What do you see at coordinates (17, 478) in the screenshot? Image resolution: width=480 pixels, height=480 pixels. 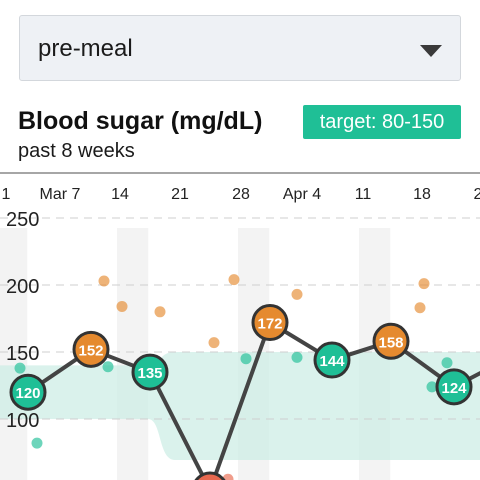 I see `y-tick-label: 50` at bounding box center [17, 478].